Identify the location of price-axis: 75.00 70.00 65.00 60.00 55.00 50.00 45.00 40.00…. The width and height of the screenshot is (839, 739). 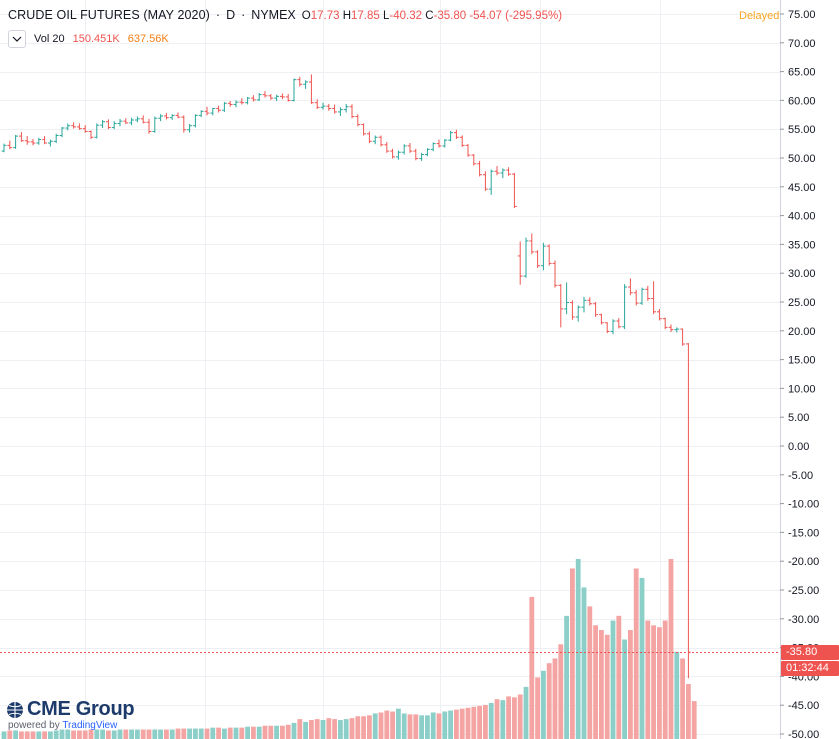
(799, 374).